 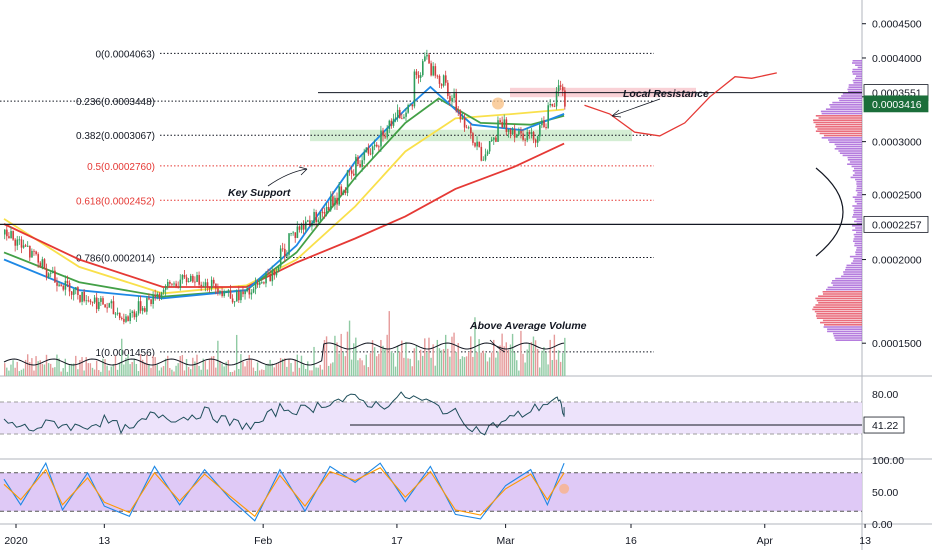 What do you see at coordinates (680, 104) in the screenshot?
I see `projected-path` at bounding box center [680, 104].